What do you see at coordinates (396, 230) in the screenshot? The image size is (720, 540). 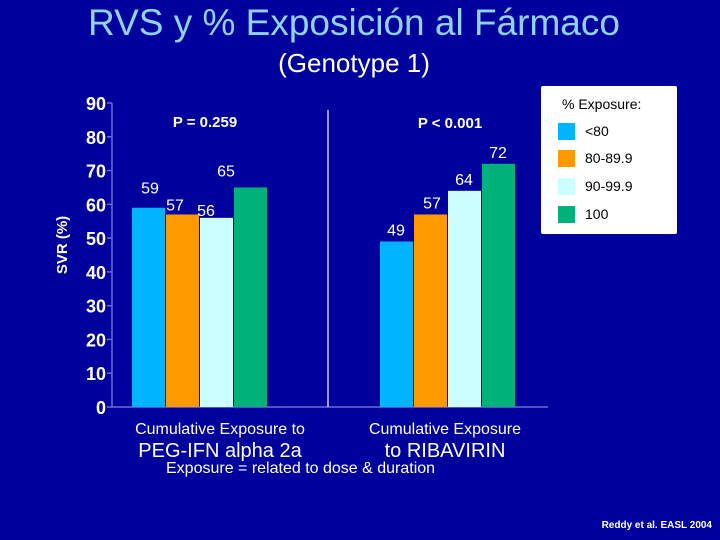 I see `bar-value-label: 49` at bounding box center [396, 230].